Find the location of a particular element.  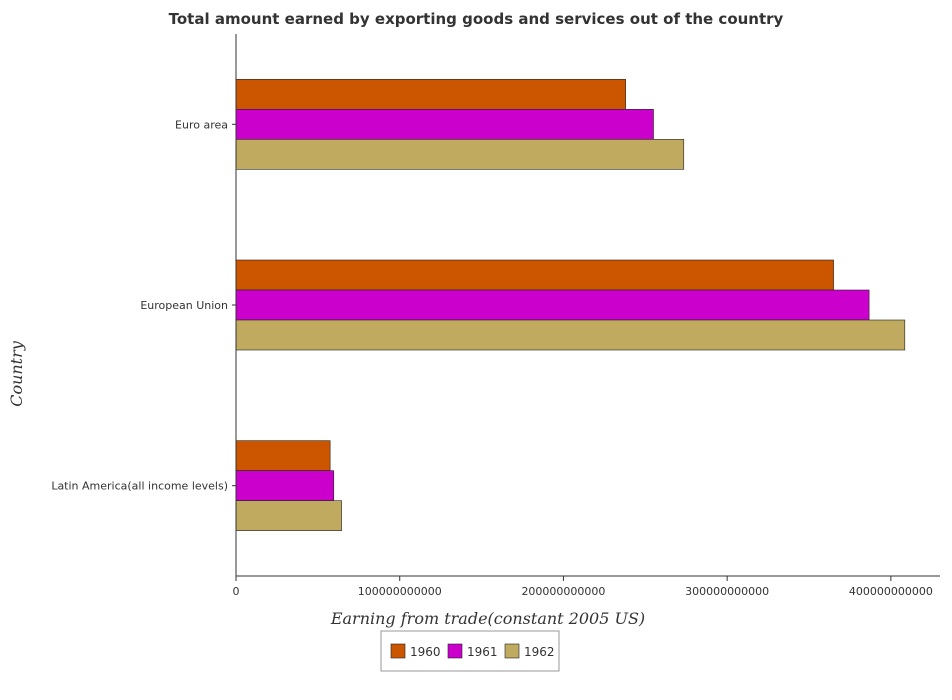

legend-label-1960: 1960 is located at coordinates (425, 652).